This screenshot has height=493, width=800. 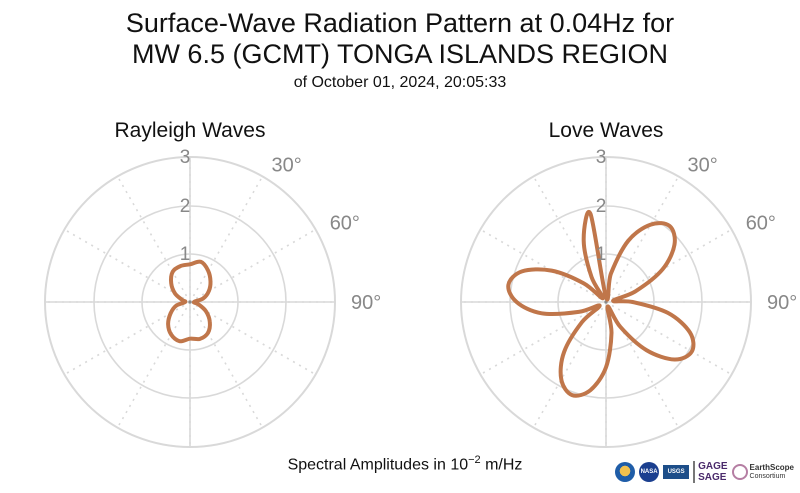 I want to click on panel-2-series-1-line, so click(x=601, y=303).